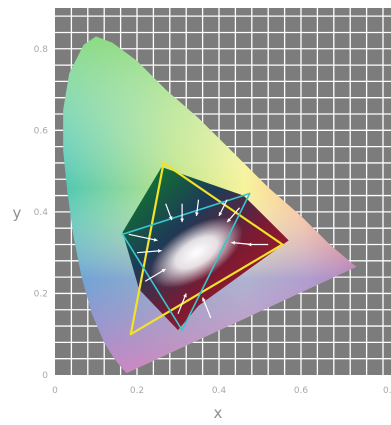  What do you see at coordinates (218, 413) in the screenshot?
I see `x-axis-label: x` at bounding box center [218, 413].